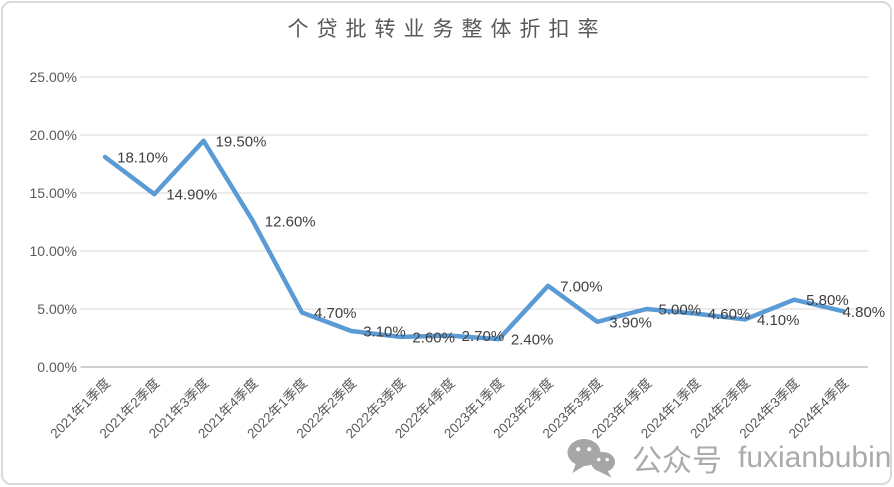 This screenshot has width=894, height=487. Describe the element at coordinates (142, 158) in the screenshot. I see `data-point-label: 18.10%` at that location.